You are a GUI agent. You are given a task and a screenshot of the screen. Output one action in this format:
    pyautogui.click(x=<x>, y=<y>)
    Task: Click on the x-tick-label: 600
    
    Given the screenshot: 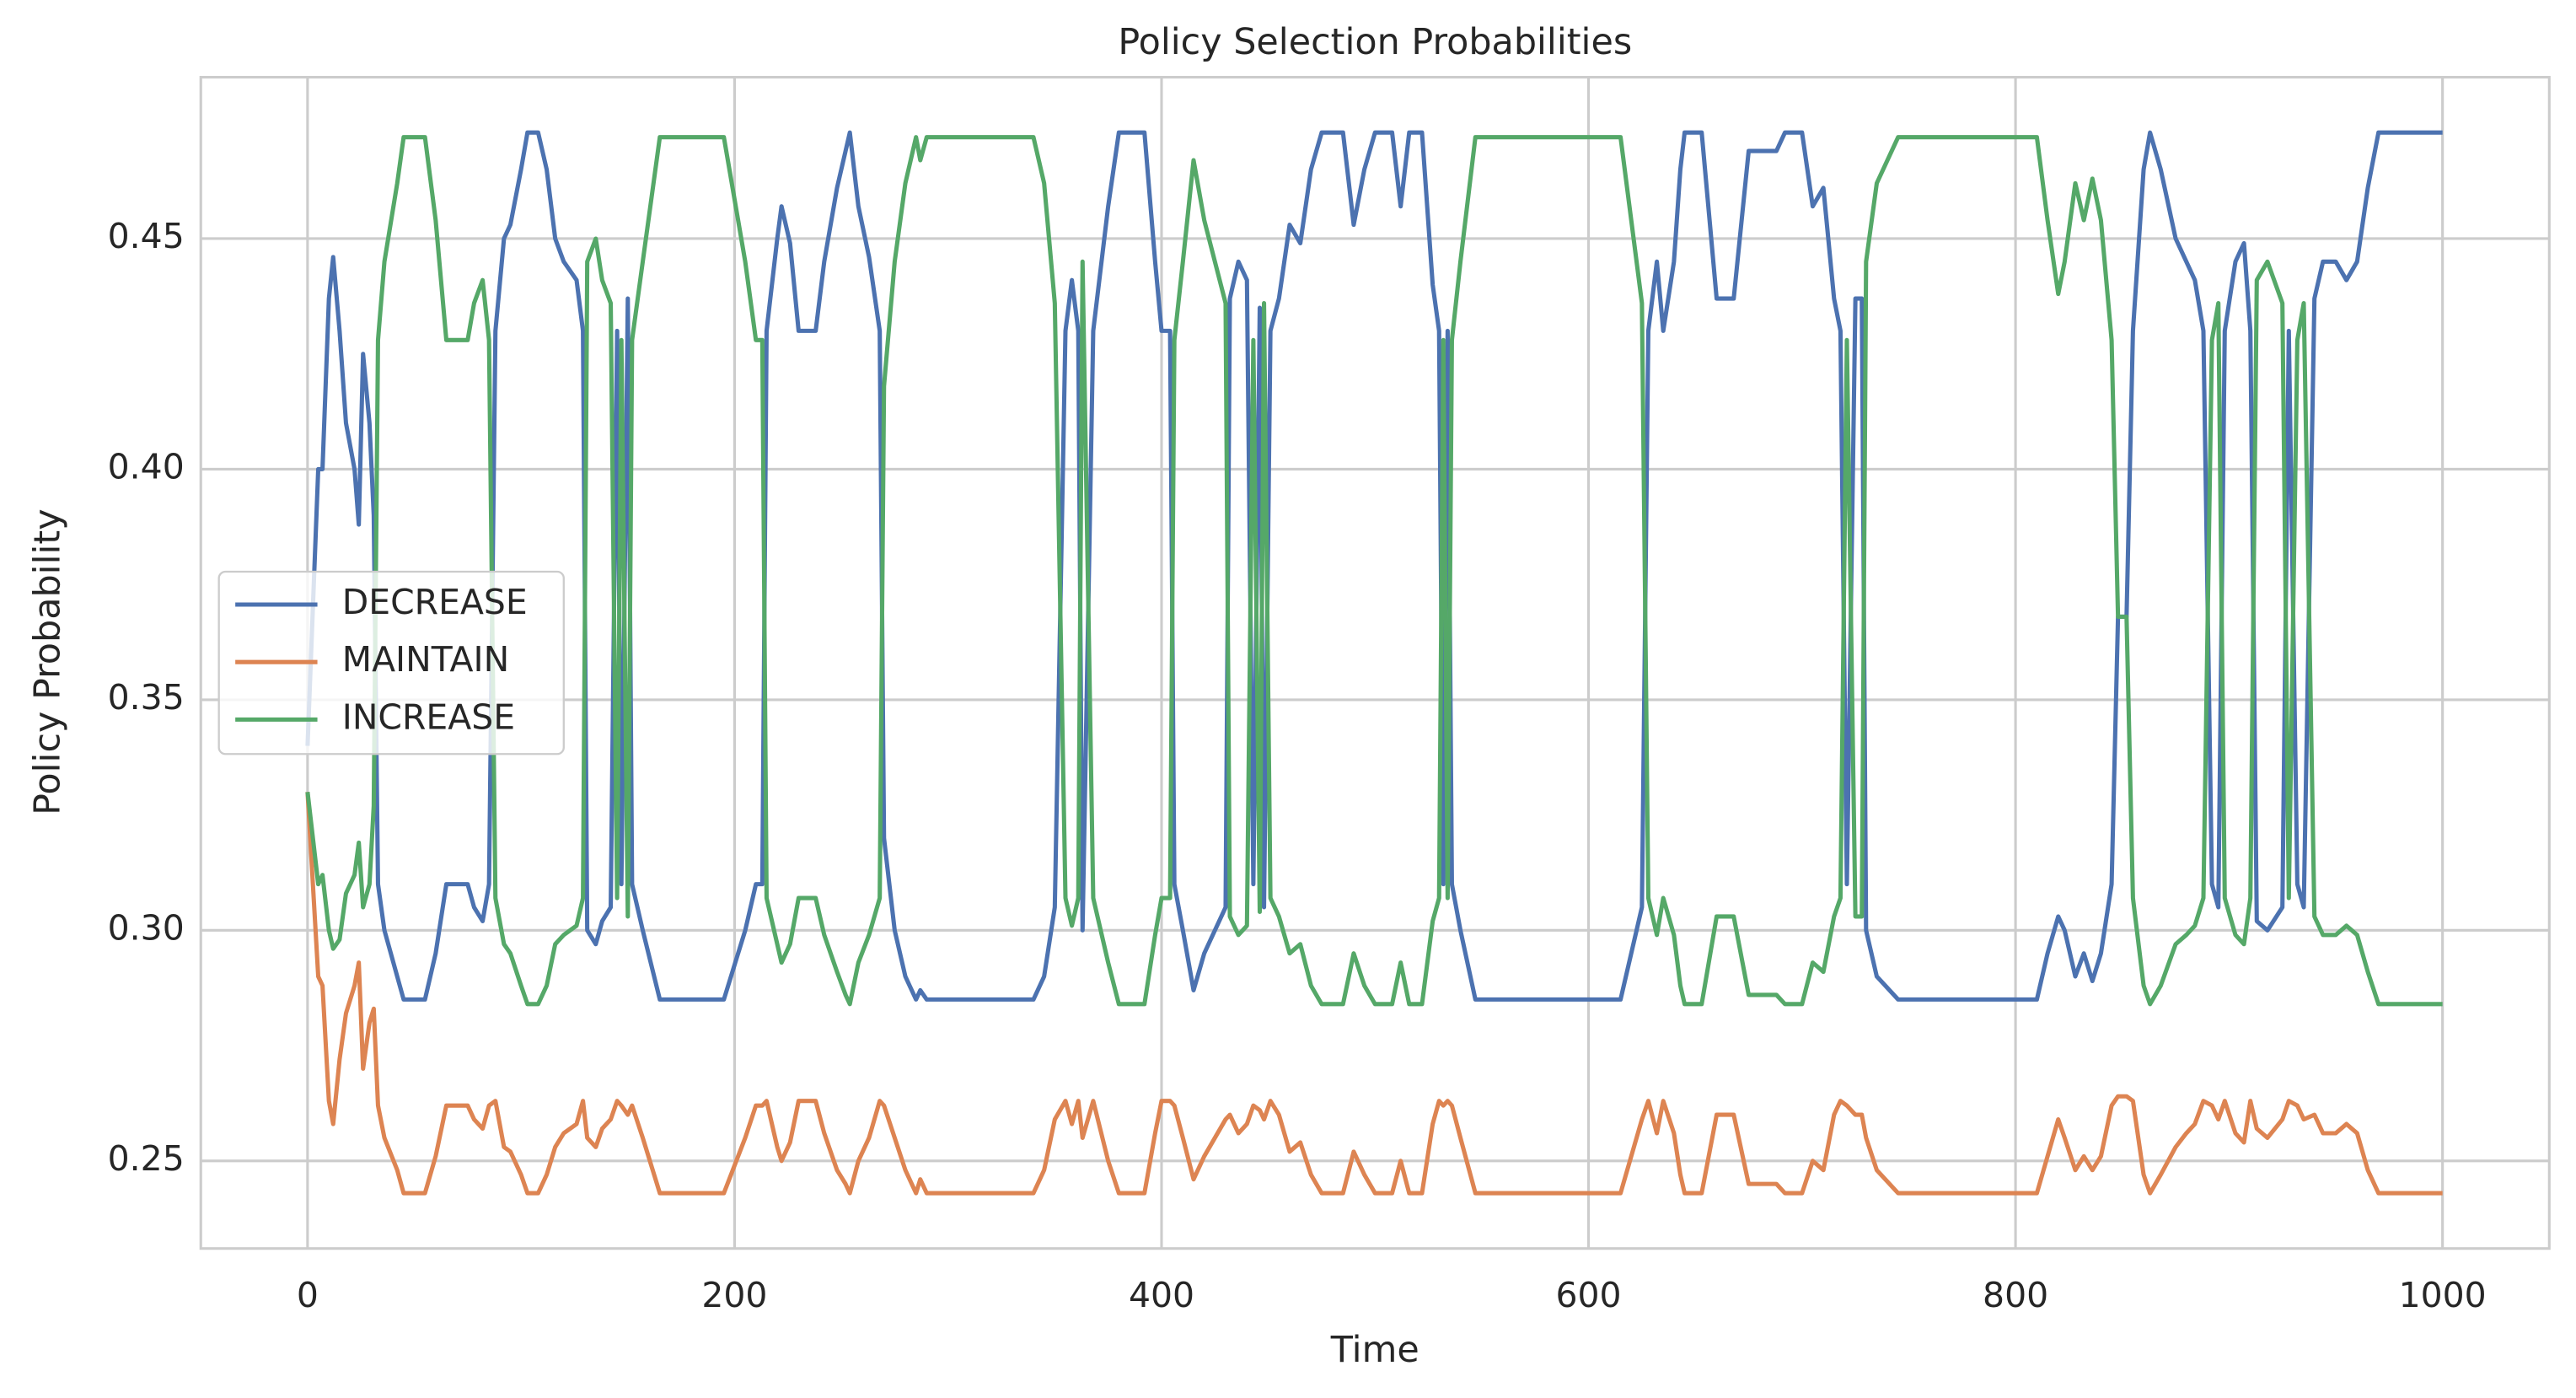 What is the action you would take?
    pyautogui.click(x=1588, y=1295)
    